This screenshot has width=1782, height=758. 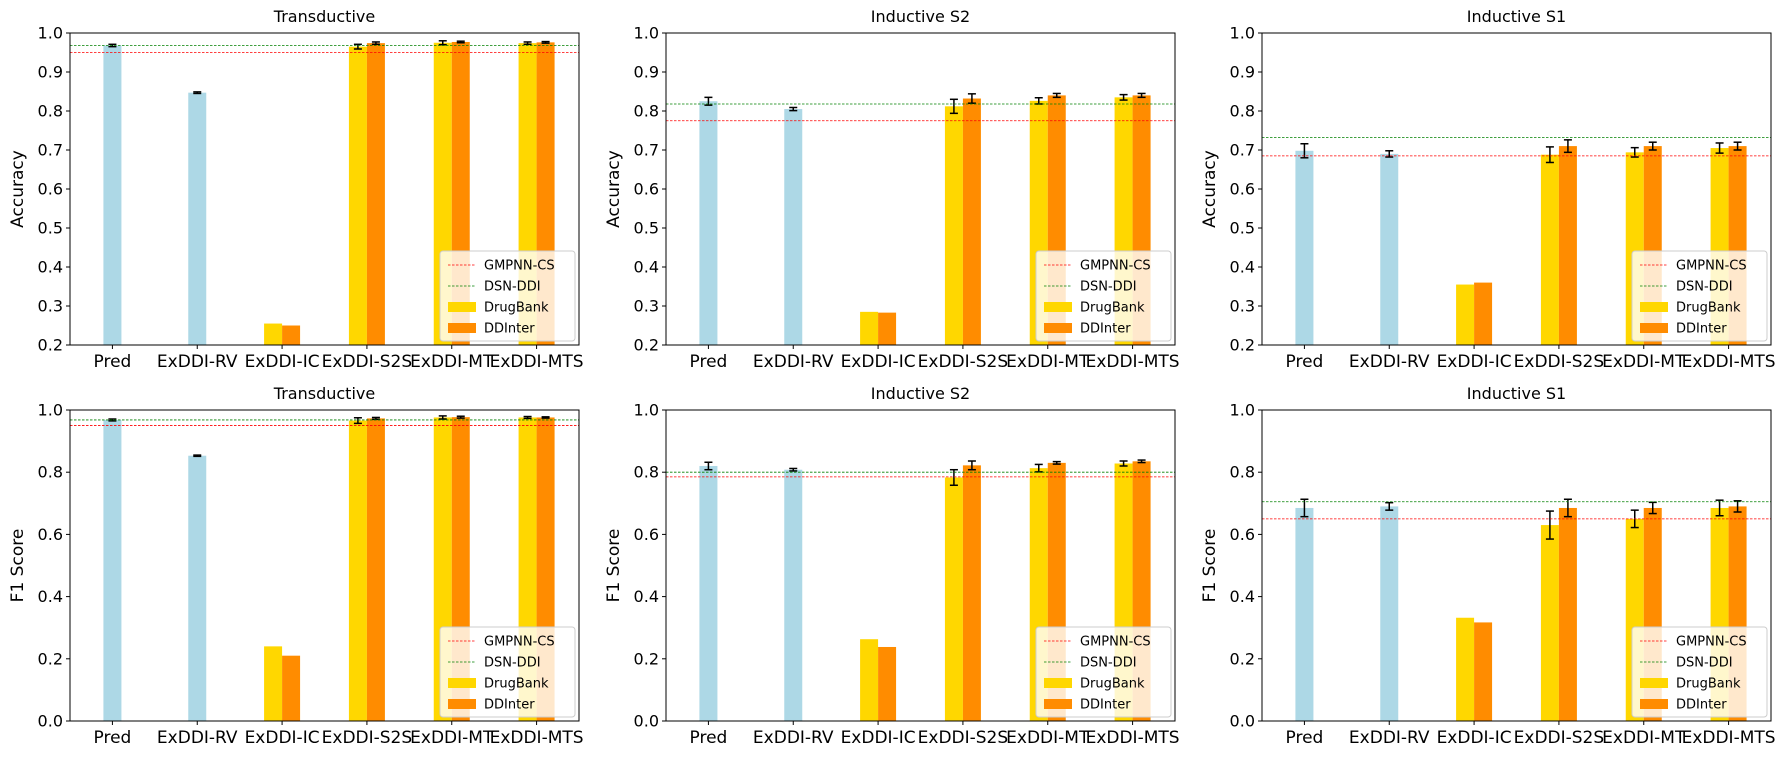 I want to click on y-axis-label: F1 Score, so click(x=18, y=566).